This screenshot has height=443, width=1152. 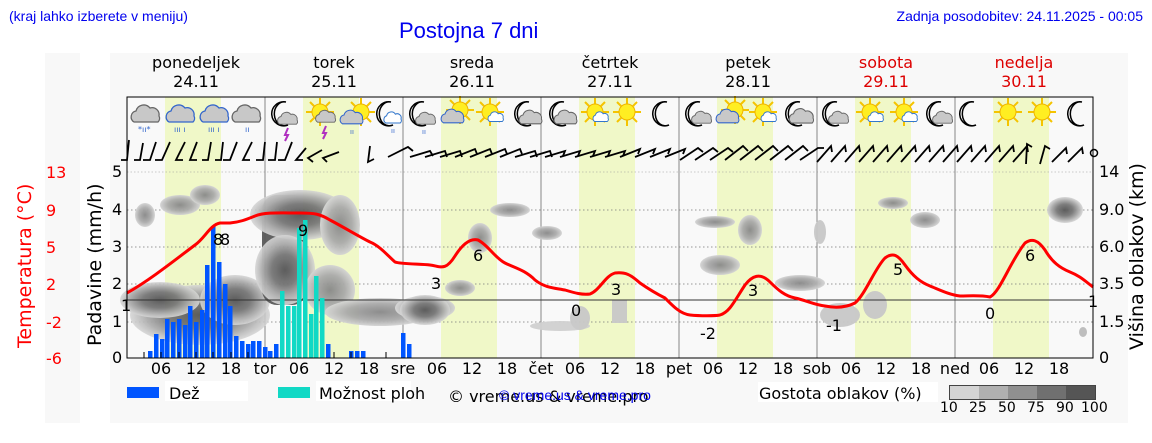 What do you see at coordinates (834, 325) in the screenshot?
I see `svg-text: -1` at bounding box center [834, 325].